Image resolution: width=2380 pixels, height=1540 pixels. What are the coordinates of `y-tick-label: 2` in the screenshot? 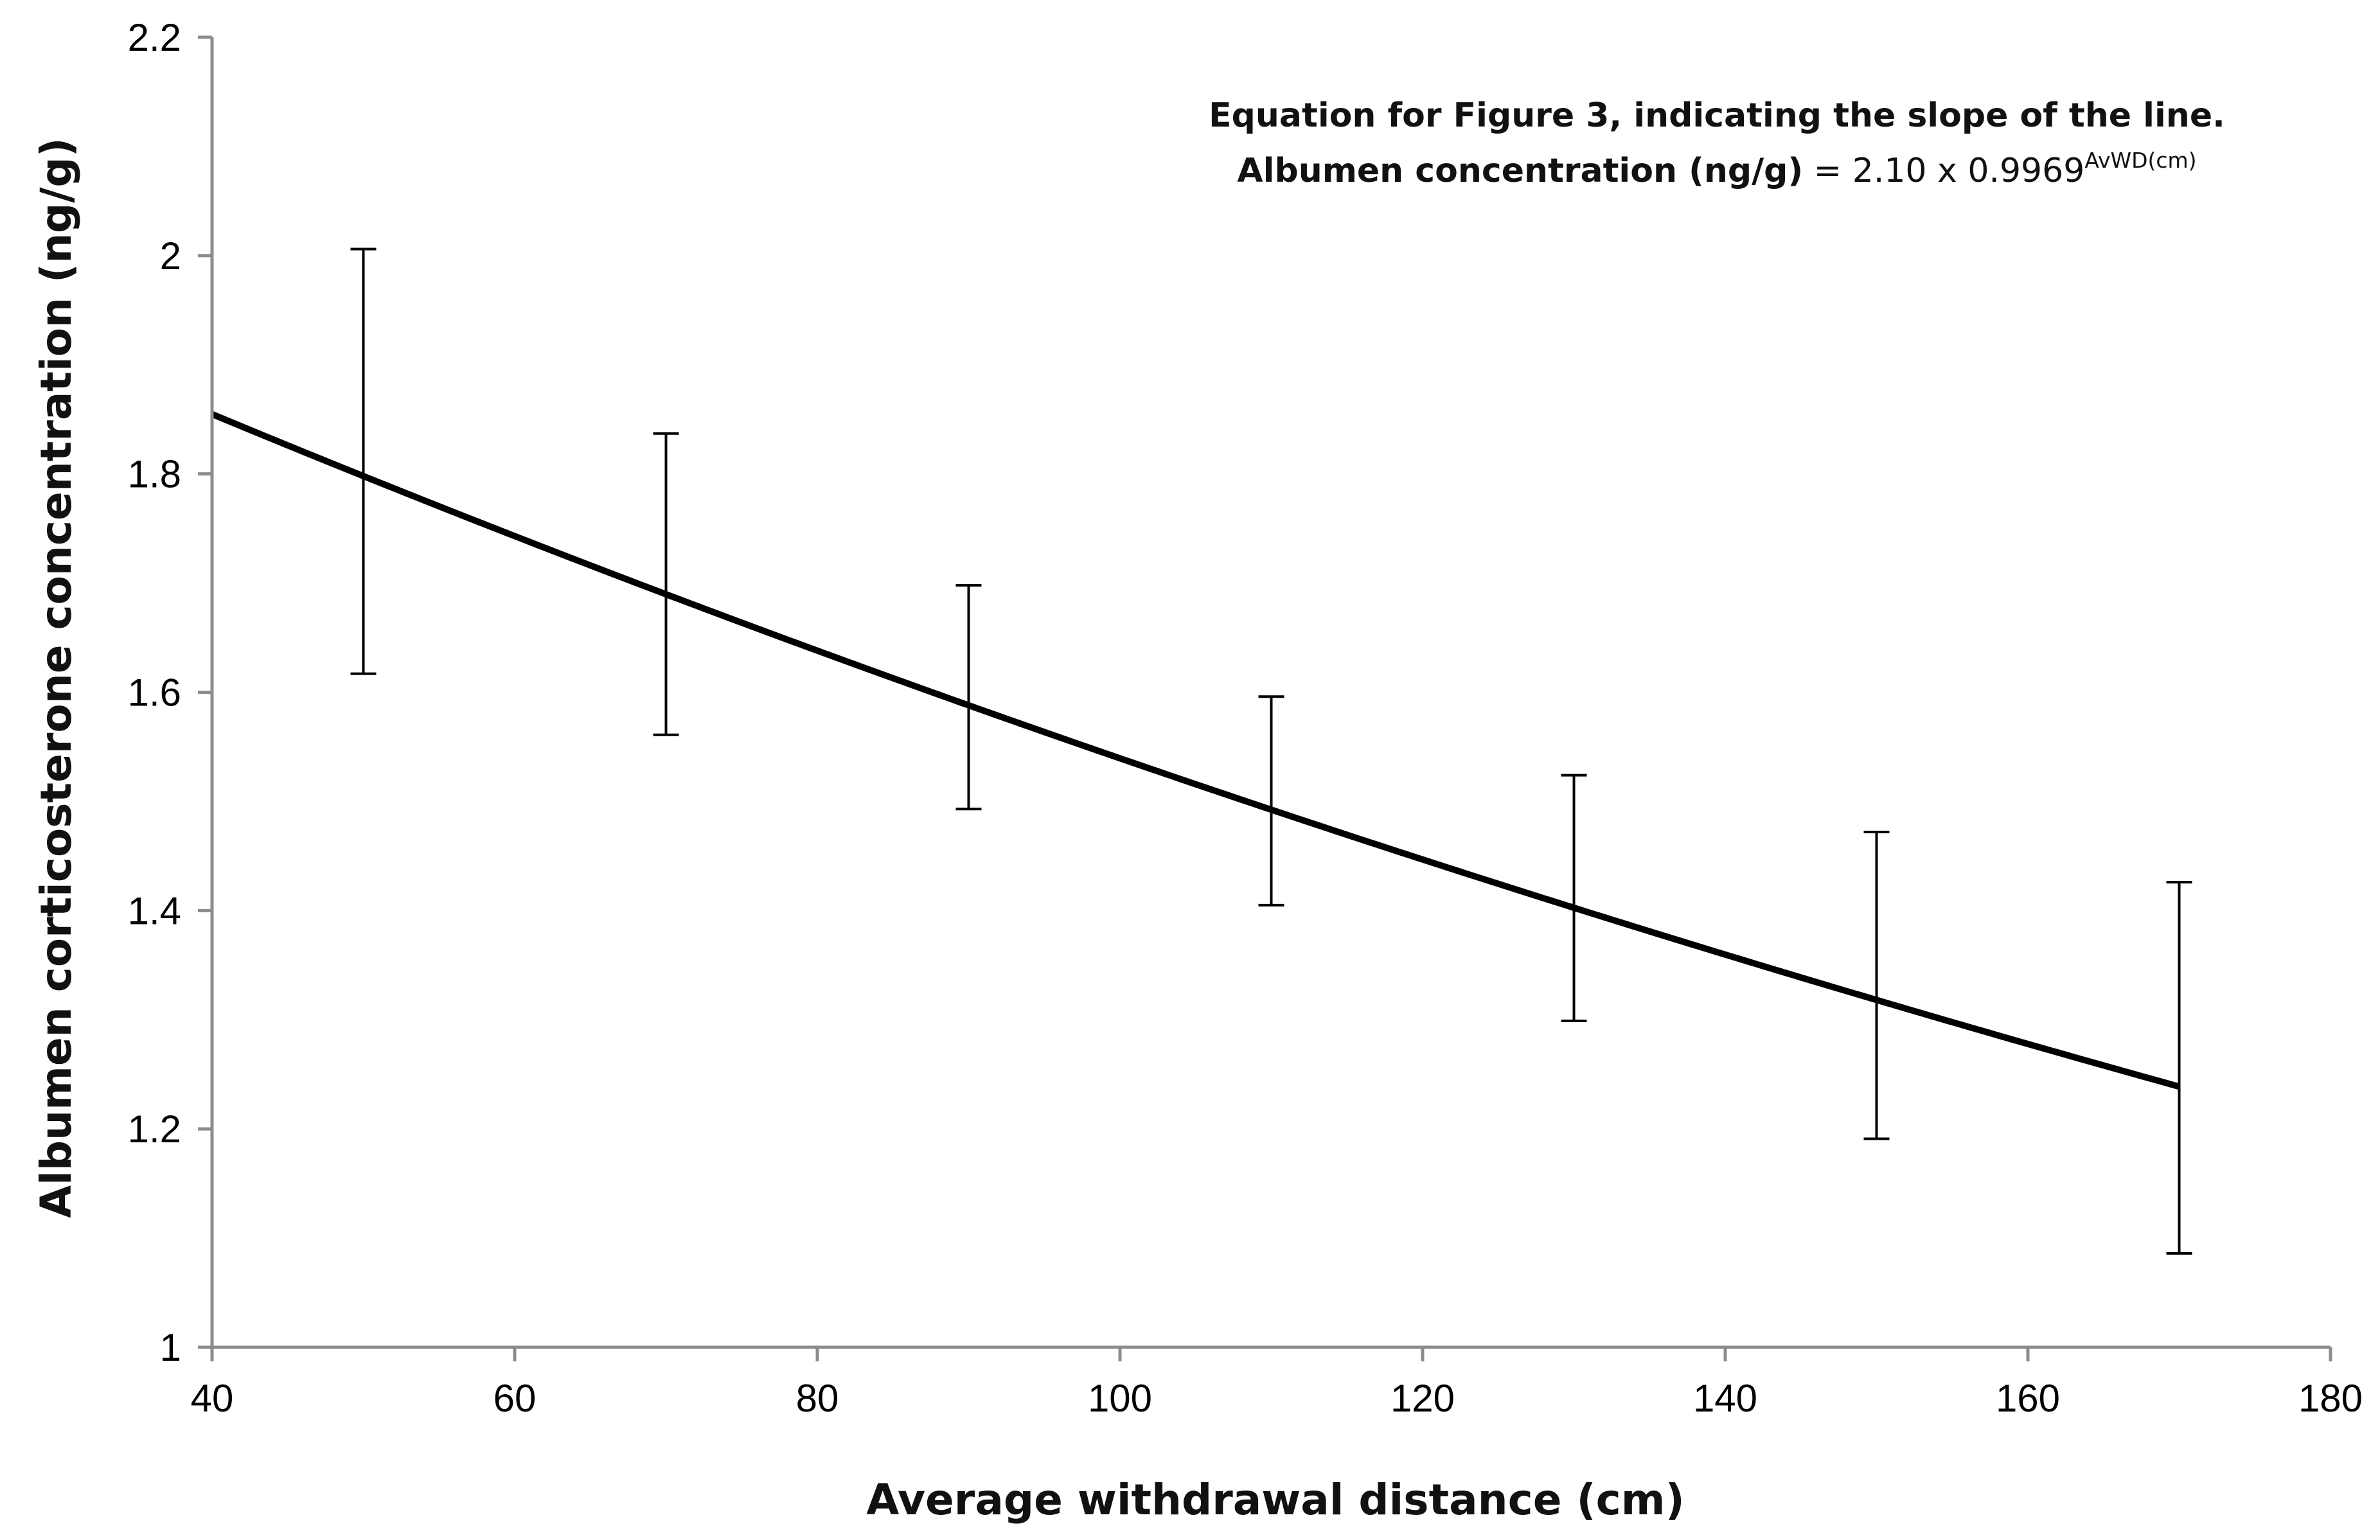 It's located at (170, 257).